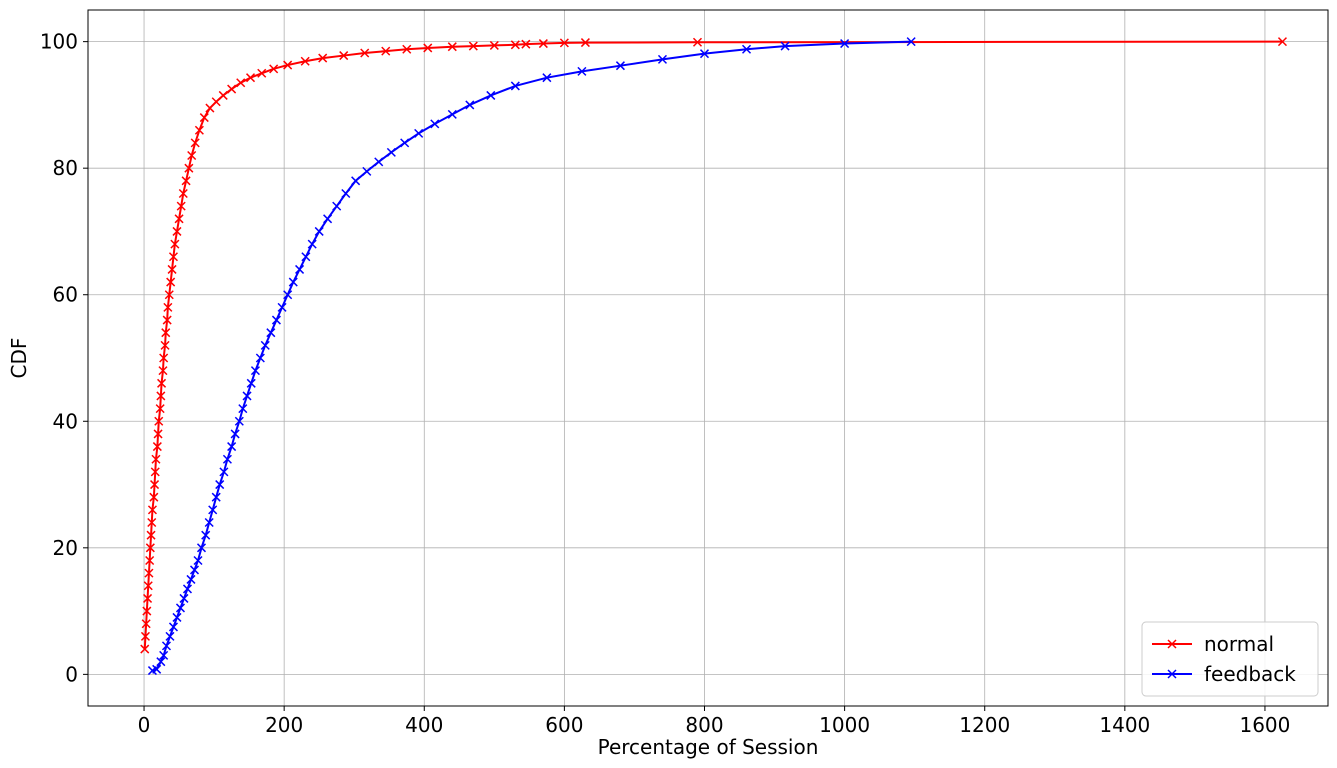 Image resolution: width=1337 pixels, height=768 pixels. Describe the element at coordinates (1250, 674) in the screenshot. I see `legend-label: feedback` at that location.